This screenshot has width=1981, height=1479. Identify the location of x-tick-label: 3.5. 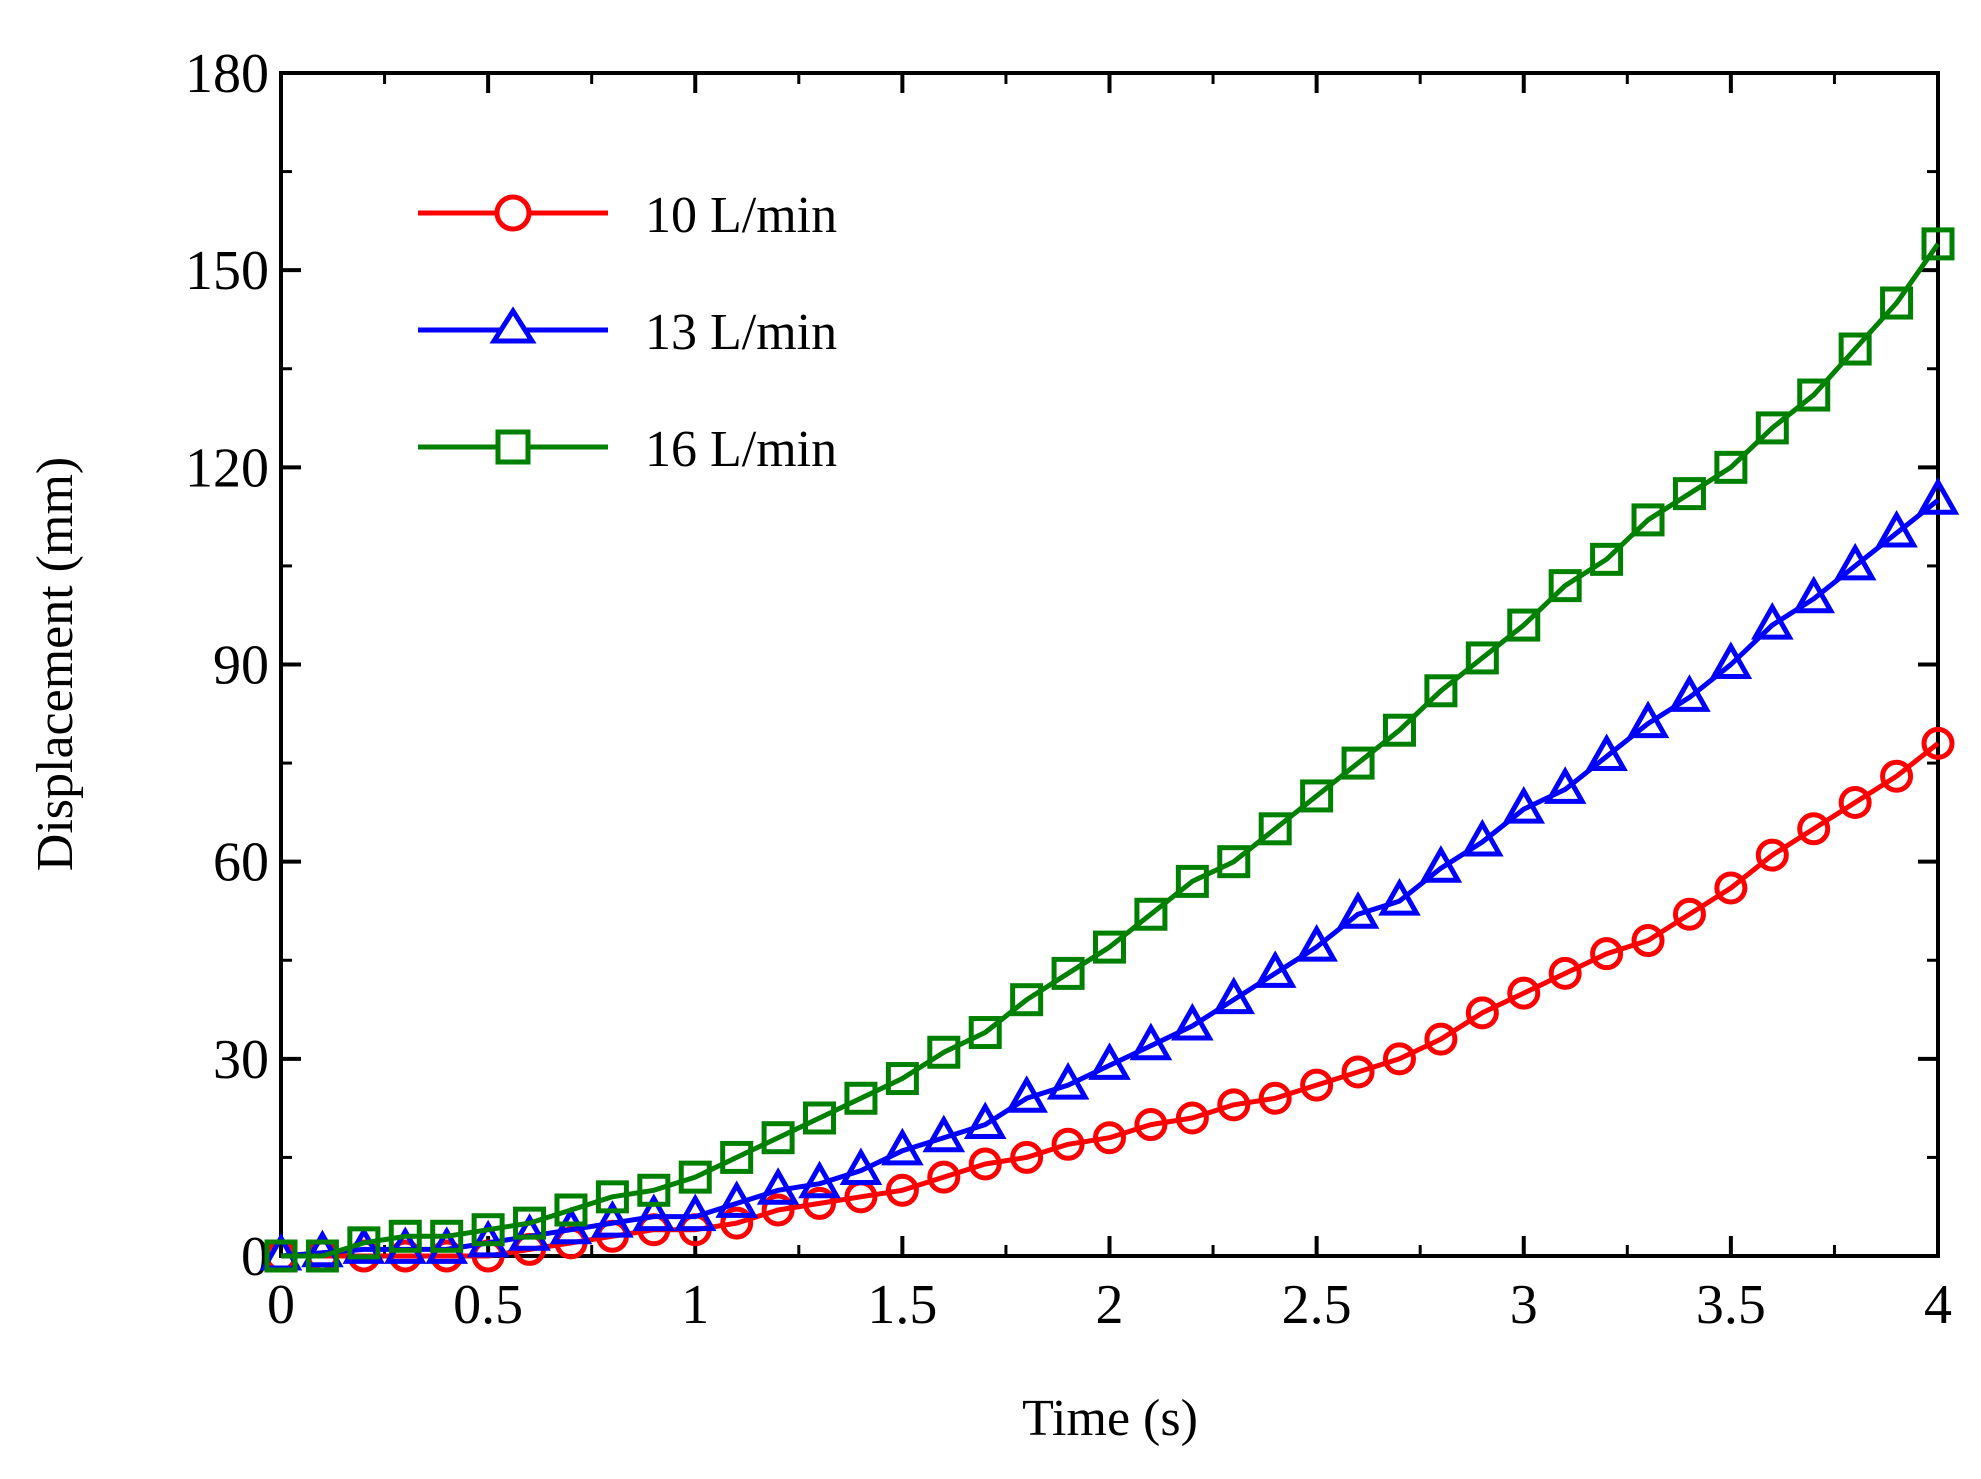
(1731, 1305).